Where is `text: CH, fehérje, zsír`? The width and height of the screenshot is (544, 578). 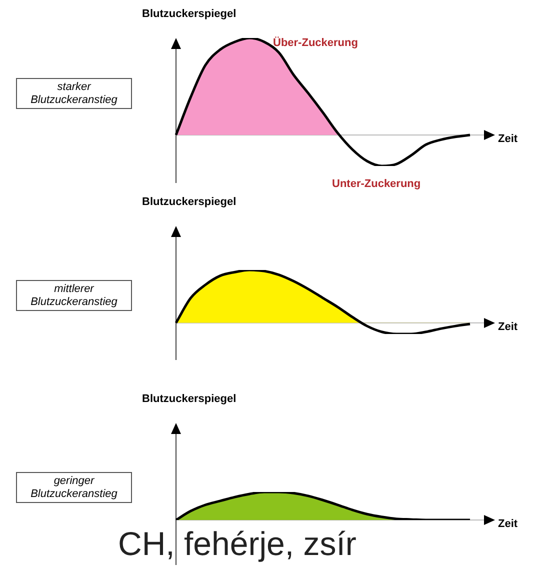 text: CH, fehérje, zsír is located at coordinates (237, 544).